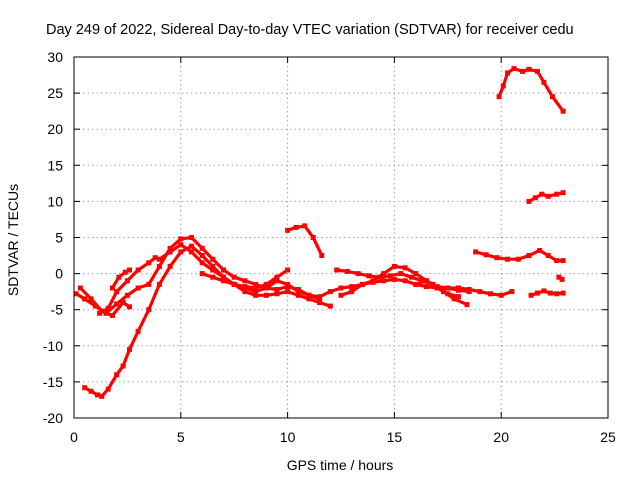  What do you see at coordinates (55, 129) in the screenshot?
I see `y-tick-label: 20` at bounding box center [55, 129].